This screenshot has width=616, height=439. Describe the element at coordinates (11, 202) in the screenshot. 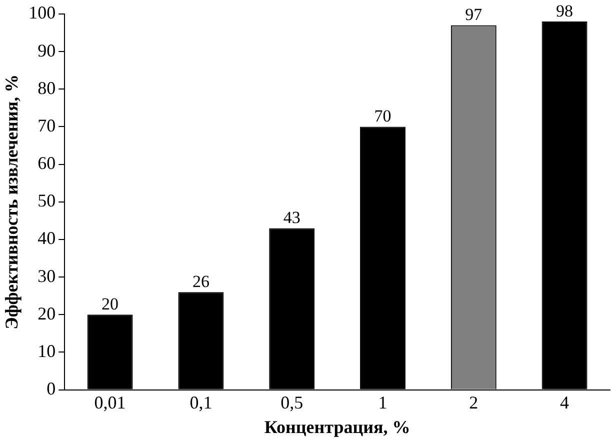

I see `y-axis-title: Эффективность извлечения, %` at that location.